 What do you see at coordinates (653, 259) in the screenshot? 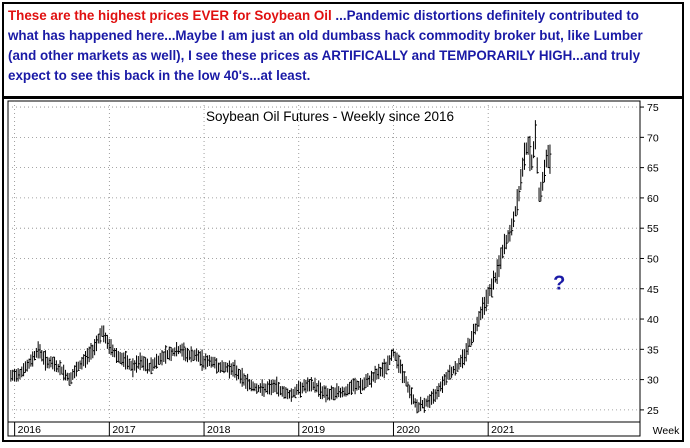
I see `y-tick-label: 50` at bounding box center [653, 259].